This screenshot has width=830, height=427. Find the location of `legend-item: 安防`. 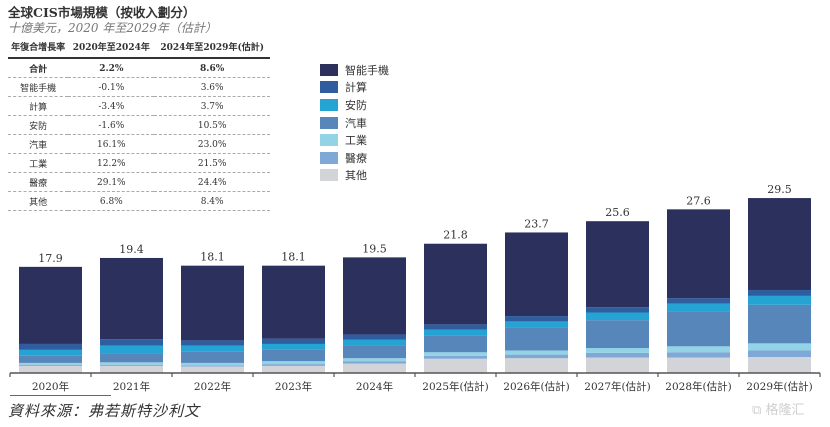

legend-item: 安防 is located at coordinates (354, 105).